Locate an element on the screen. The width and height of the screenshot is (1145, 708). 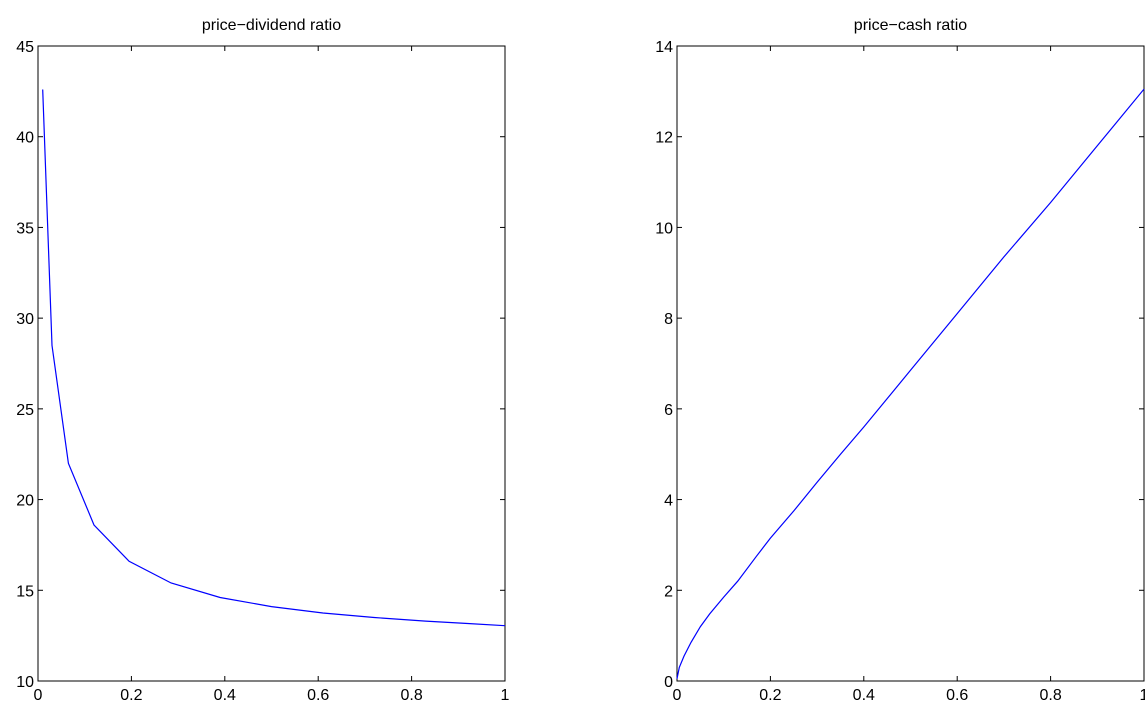
y-tick-label: 12 is located at coordinates (664, 138).